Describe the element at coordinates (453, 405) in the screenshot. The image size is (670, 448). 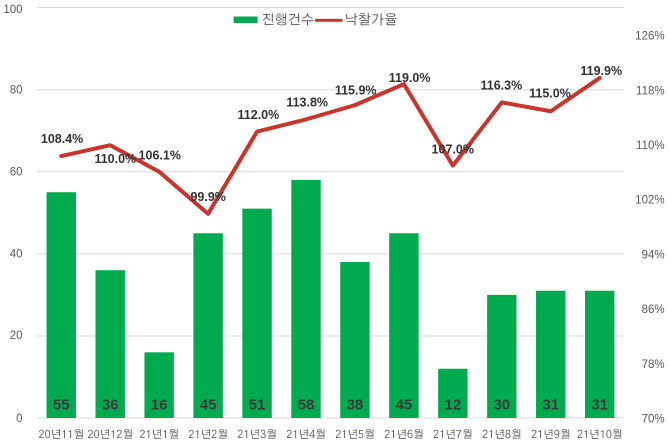
I see `svg-text: 12` at that location.